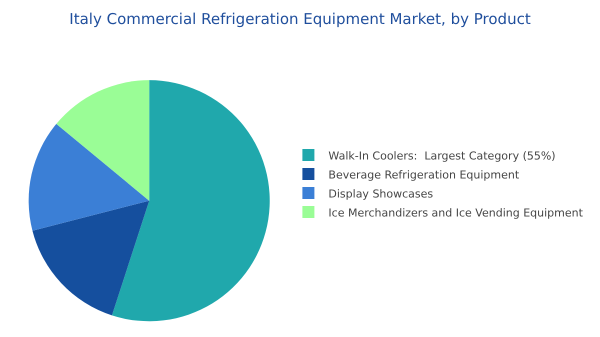 This screenshot has width=600, height=337. What do you see at coordinates (424, 175) in the screenshot?
I see `legend-label: Beverage Refrigeration Equipment` at bounding box center [424, 175].